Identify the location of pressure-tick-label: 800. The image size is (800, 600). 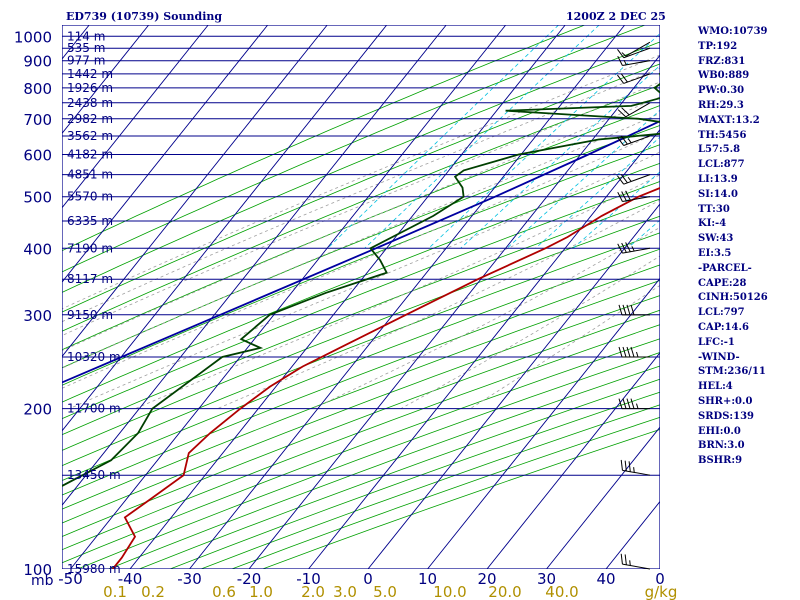
(37, 89).